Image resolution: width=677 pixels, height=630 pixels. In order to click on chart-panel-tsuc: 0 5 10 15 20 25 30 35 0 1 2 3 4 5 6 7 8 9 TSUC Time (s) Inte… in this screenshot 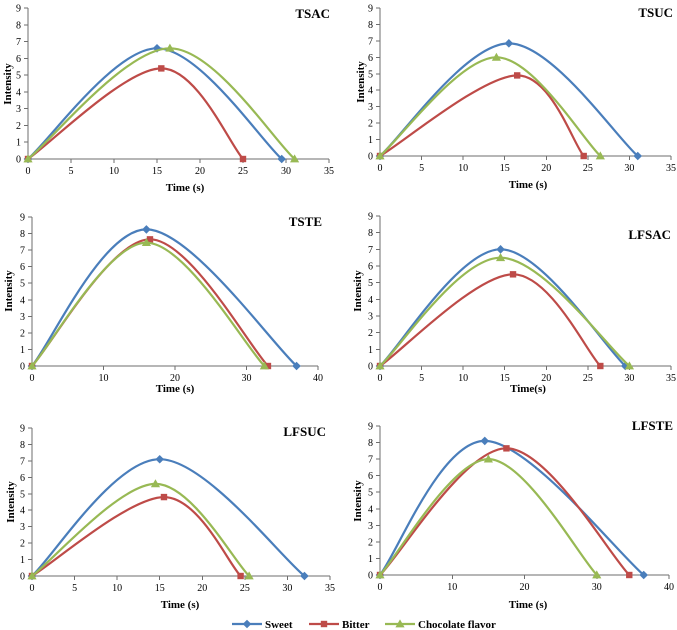, I will do `click(515, 98)`.